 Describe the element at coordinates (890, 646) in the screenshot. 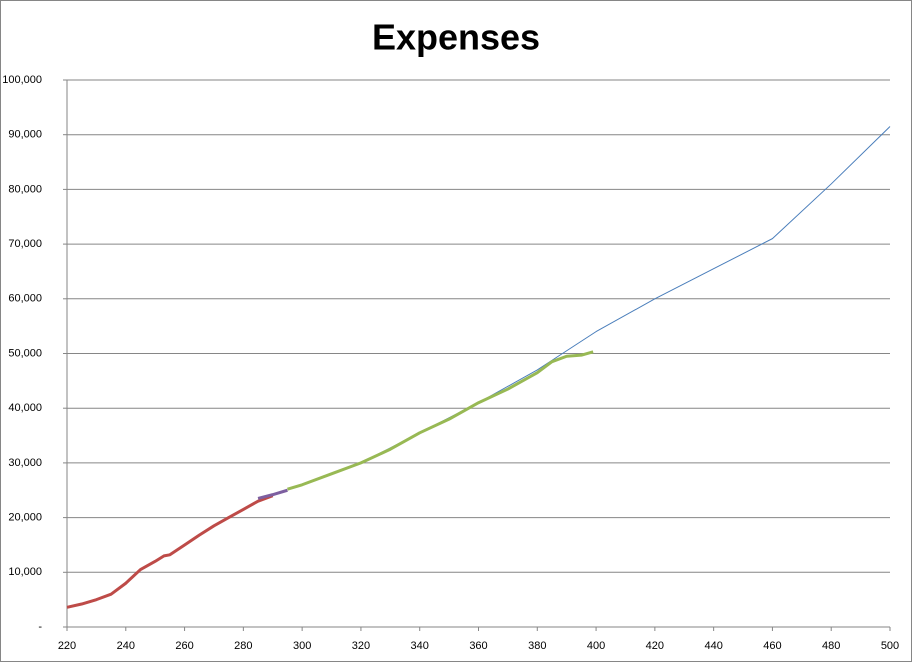

I see `x-tick-label: 500` at that location.